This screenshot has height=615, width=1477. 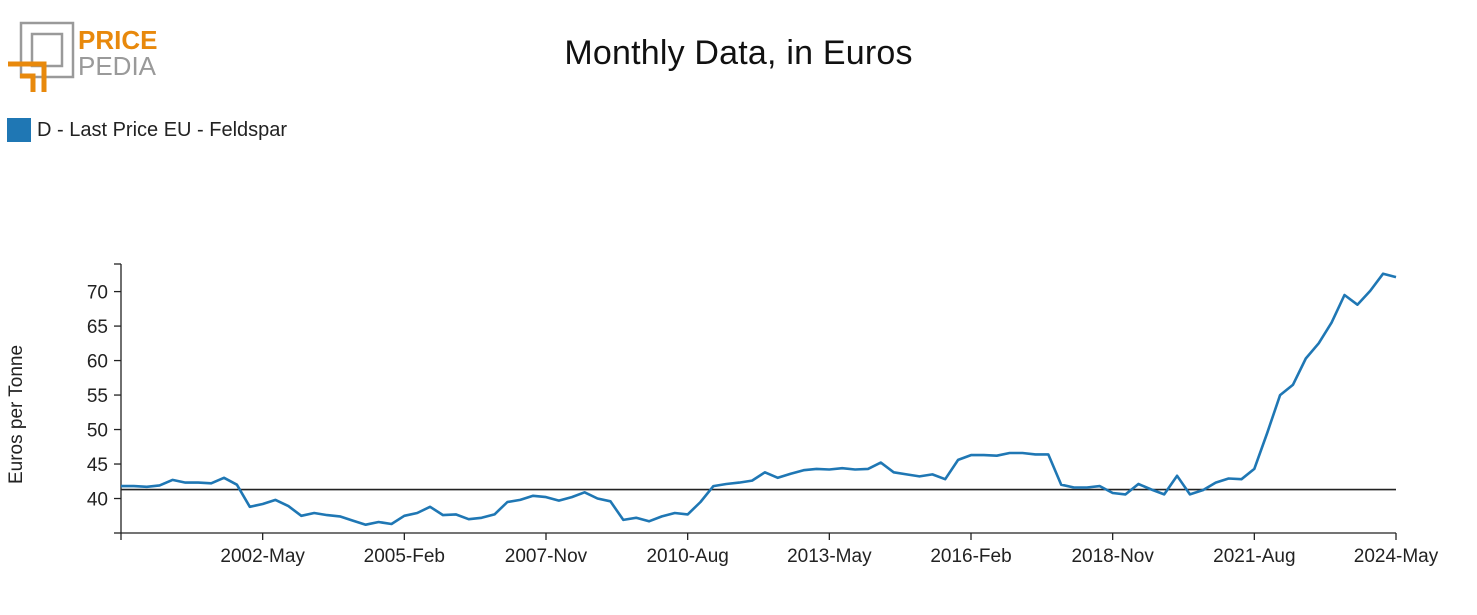 What do you see at coordinates (1396, 556) in the screenshot?
I see `x-tick-label: 2024-May` at bounding box center [1396, 556].